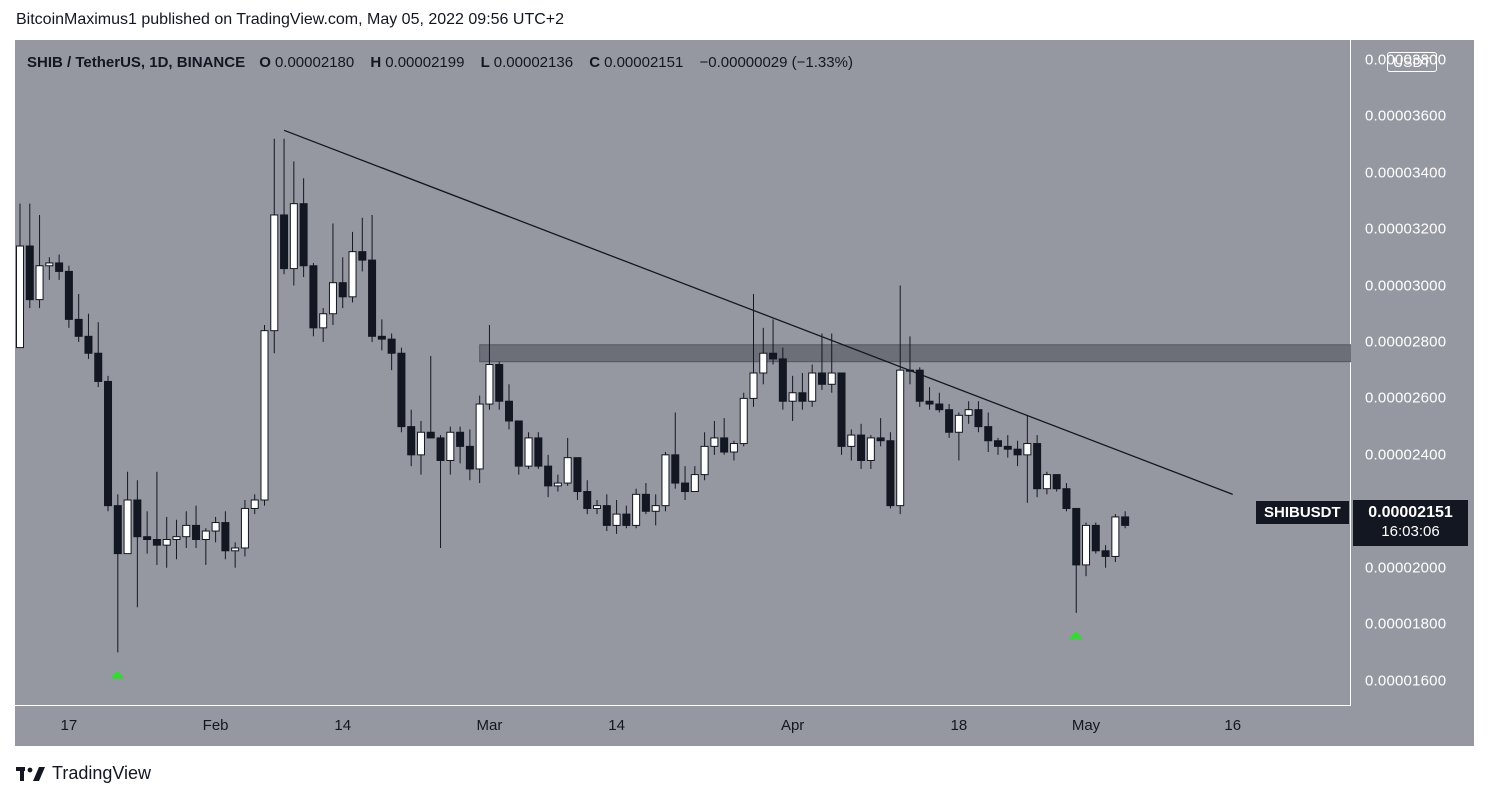 The height and width of the screenshot is (800, 1489). I want to click on close-label: C, so click(595, 62).